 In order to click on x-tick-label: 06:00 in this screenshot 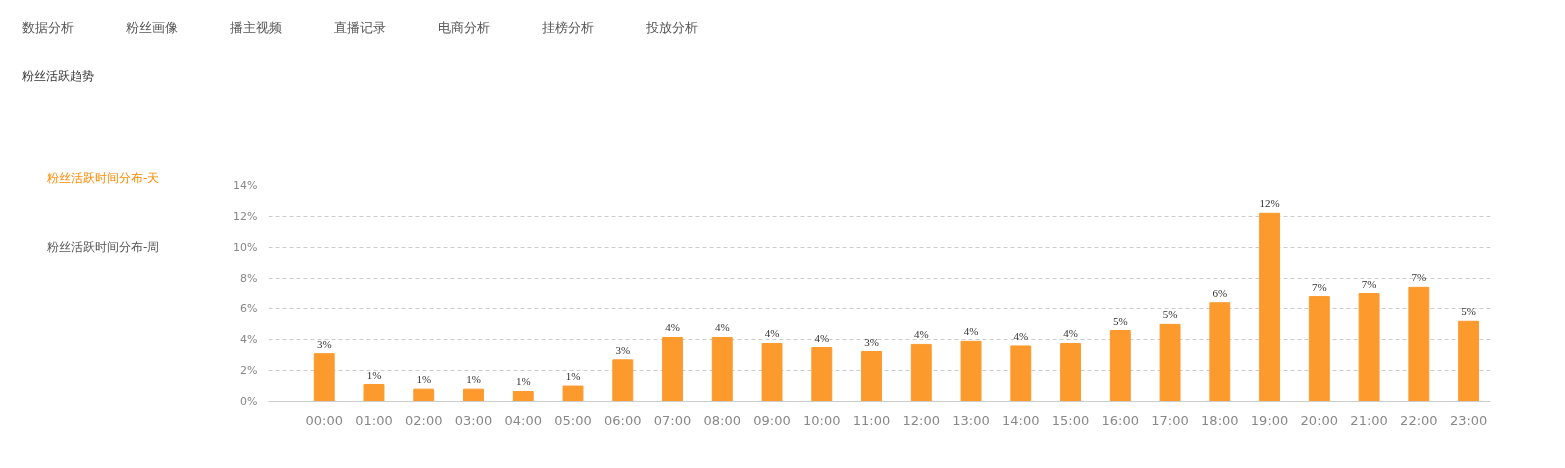, I will do `click(623, 420)`.